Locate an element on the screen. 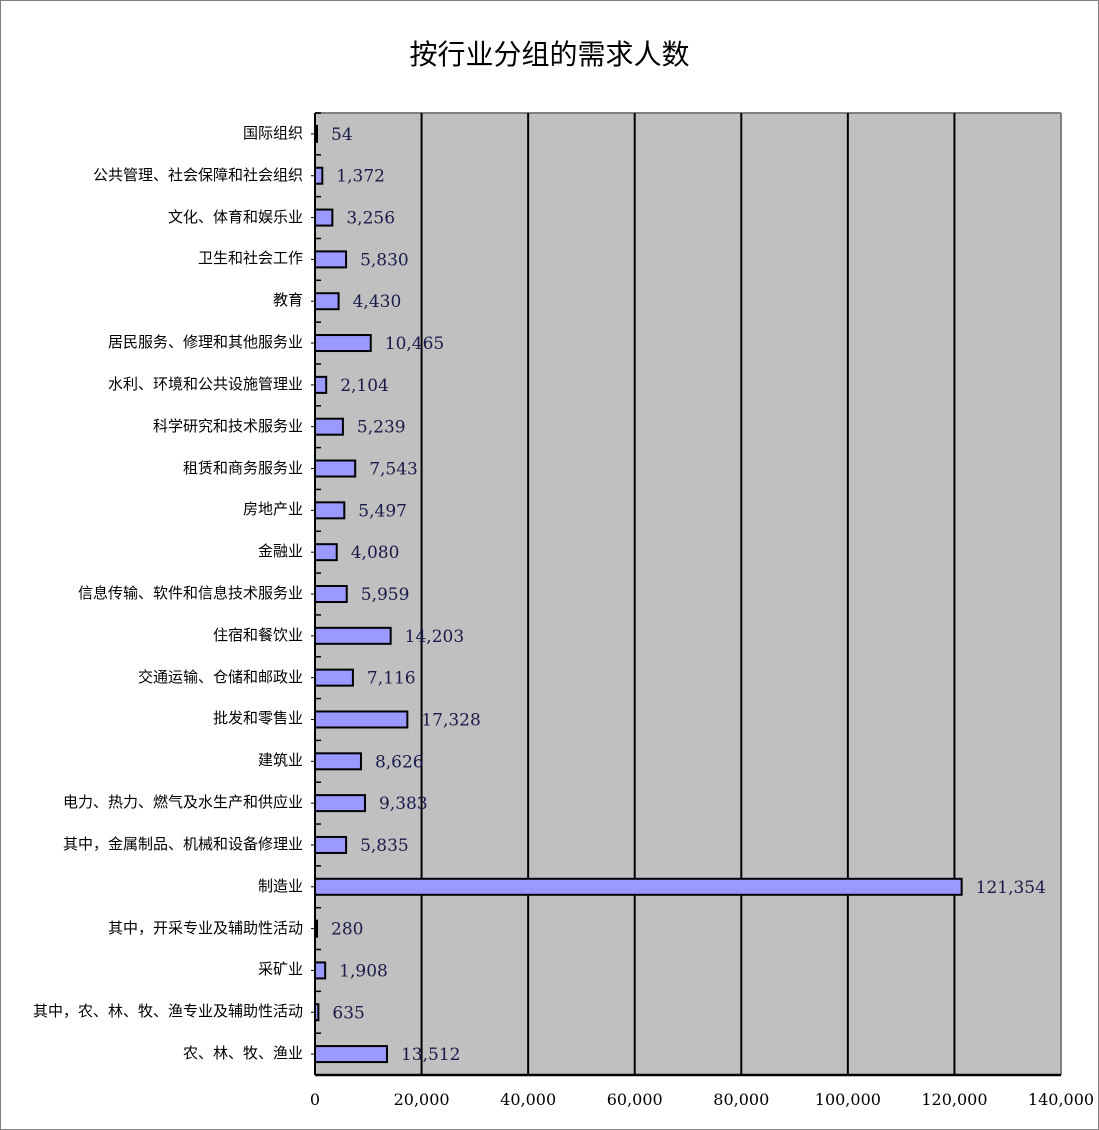  data-label: 1,908 is located at coordinates (363, 971).